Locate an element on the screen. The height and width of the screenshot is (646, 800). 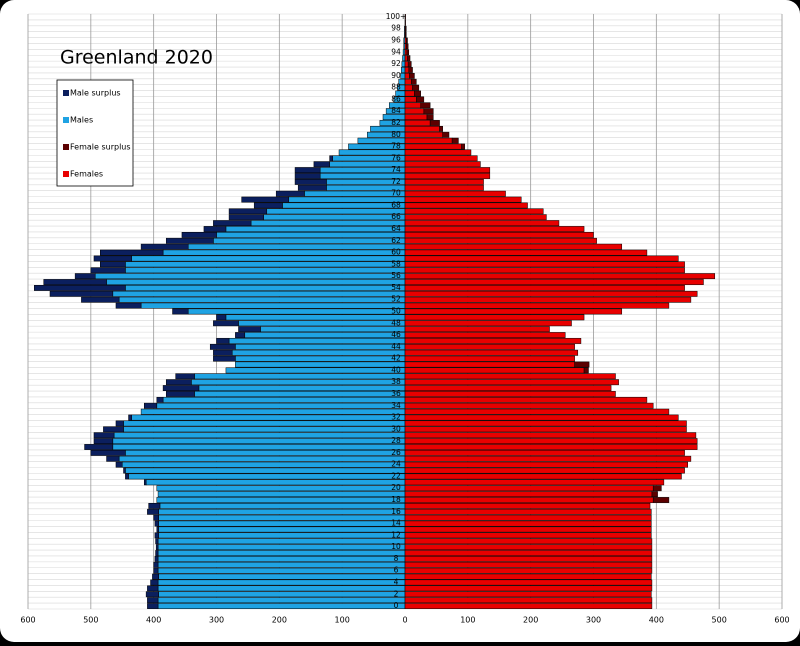
y-tick-label: 32 is located at coordinates (396, 417).